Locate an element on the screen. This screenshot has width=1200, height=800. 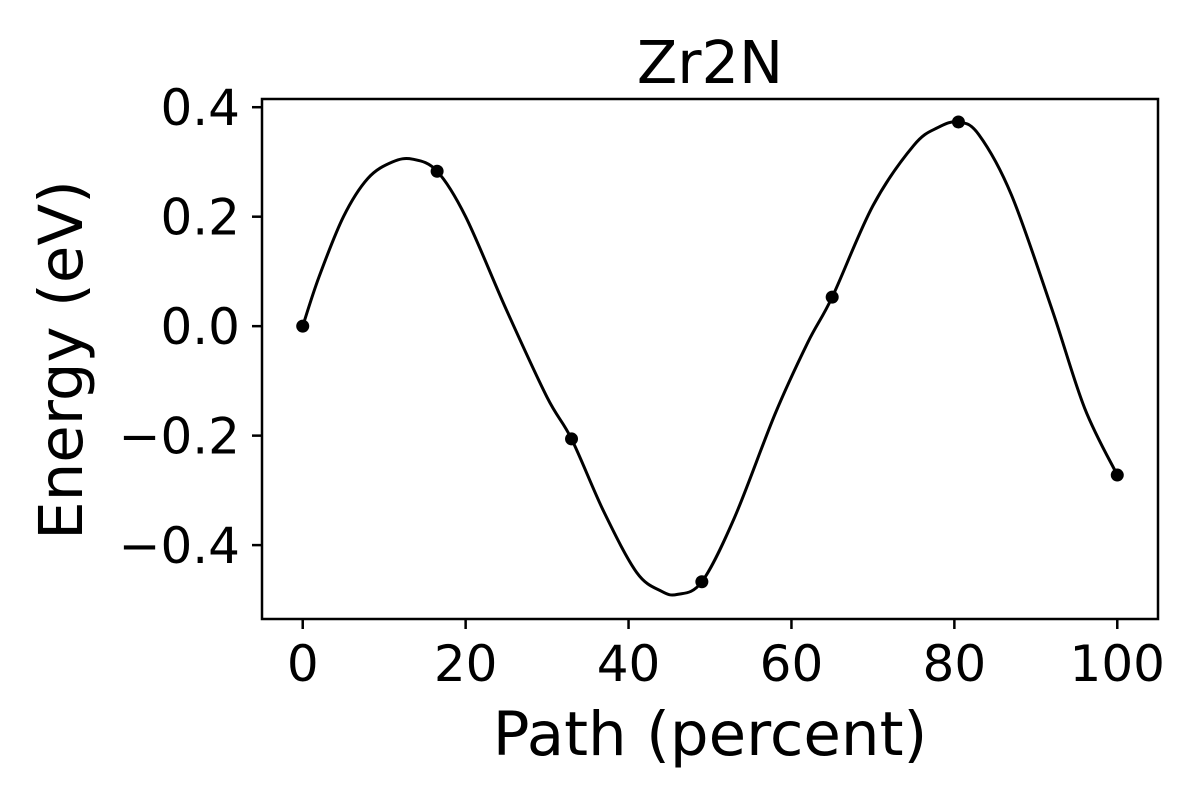
y-tick-label: −0.4 is located at coordinates (179, 546).